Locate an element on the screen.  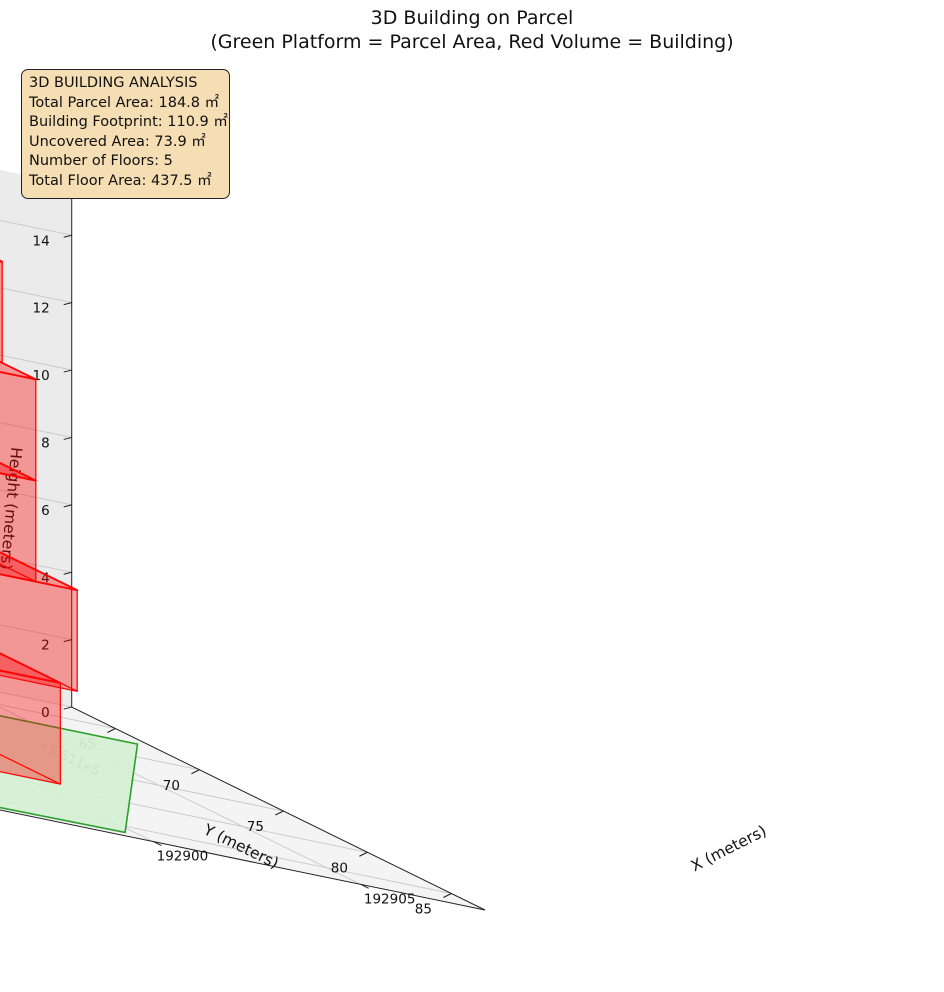
z-tick-label: 4 is located at coordinates (45, 578).